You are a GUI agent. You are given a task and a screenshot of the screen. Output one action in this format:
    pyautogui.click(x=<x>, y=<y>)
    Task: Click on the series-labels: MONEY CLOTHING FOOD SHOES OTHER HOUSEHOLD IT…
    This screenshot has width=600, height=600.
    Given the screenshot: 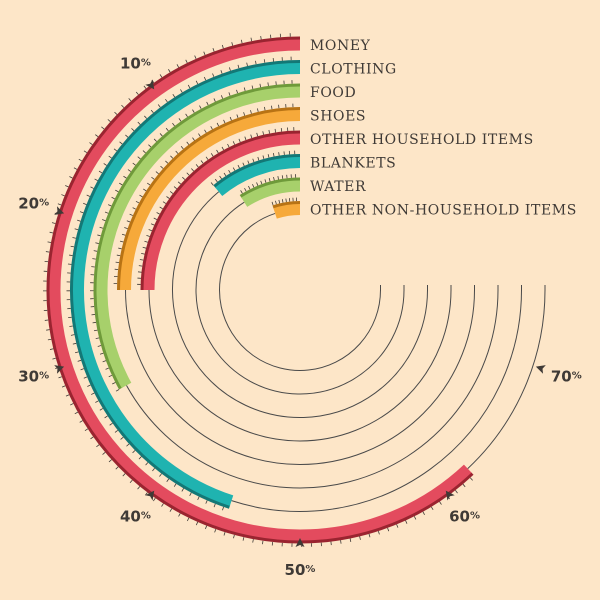 What is the action you would take?
    pyautogui.click(x=443, y=128)
    